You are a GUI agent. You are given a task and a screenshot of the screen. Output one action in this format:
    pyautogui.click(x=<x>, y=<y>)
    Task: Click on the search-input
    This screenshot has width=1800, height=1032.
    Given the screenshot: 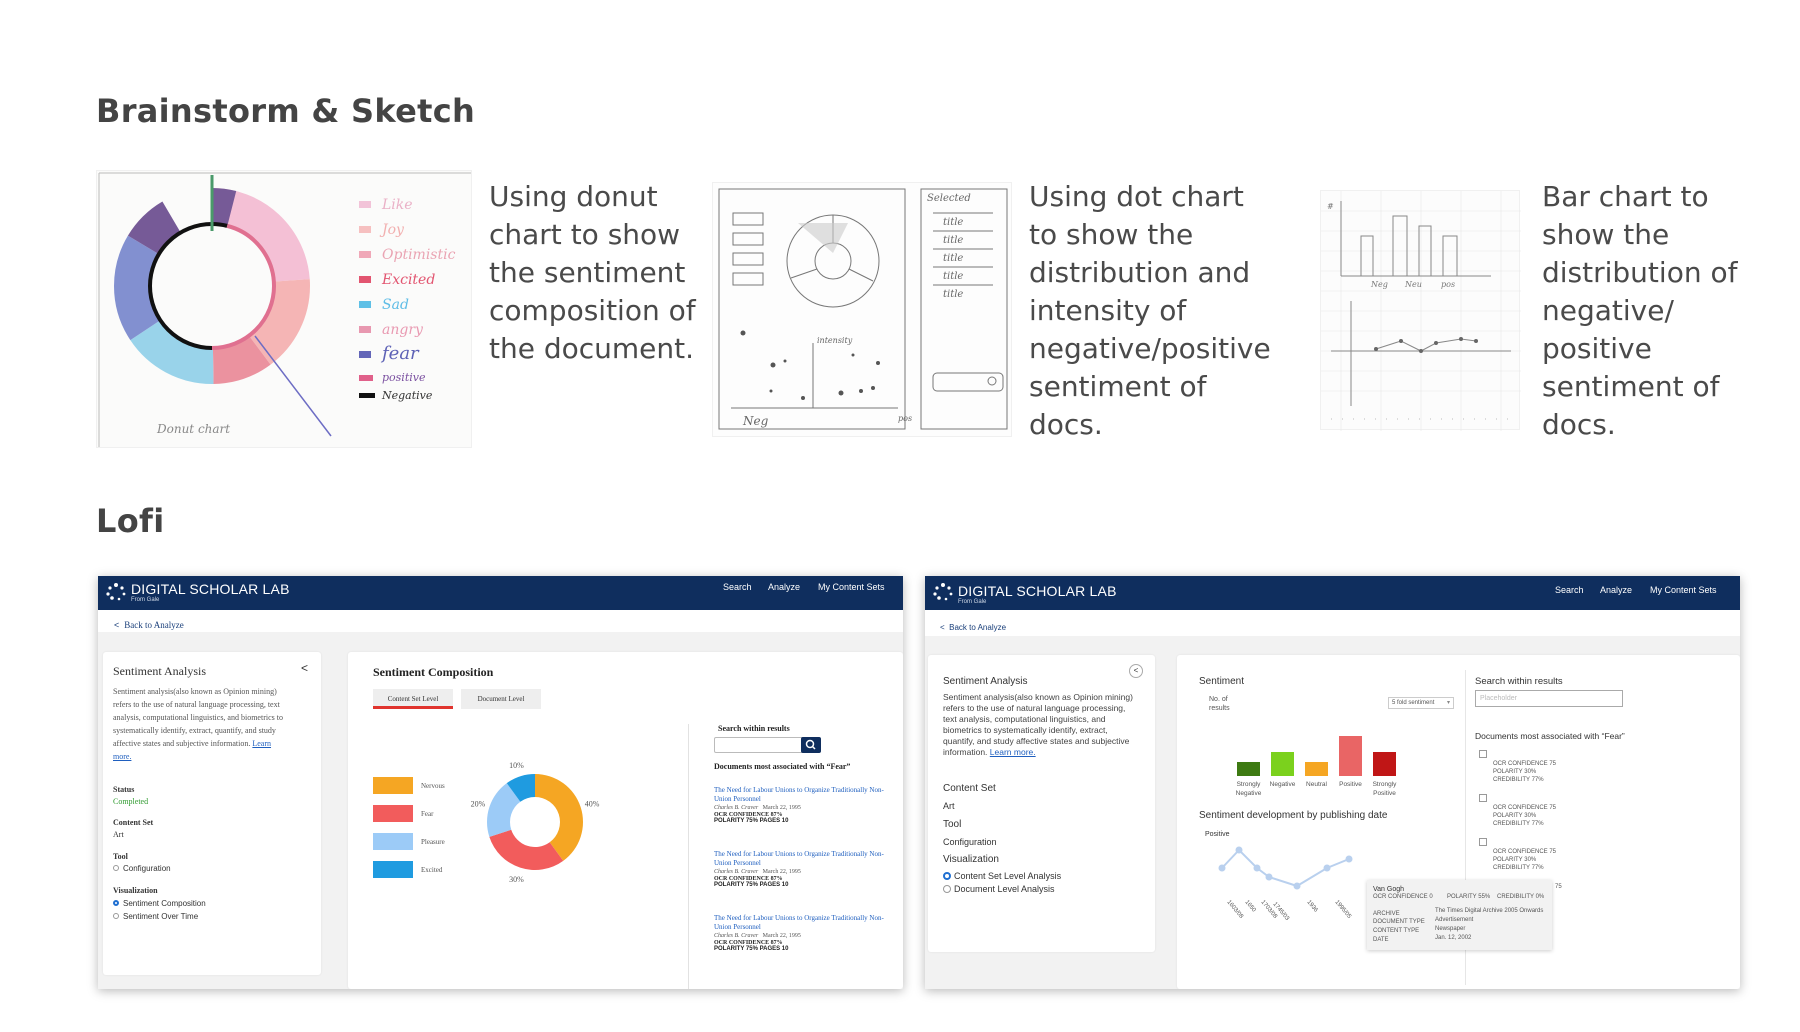 What is the action you would take?
    pyautogui.click(x=759, y=745)
    